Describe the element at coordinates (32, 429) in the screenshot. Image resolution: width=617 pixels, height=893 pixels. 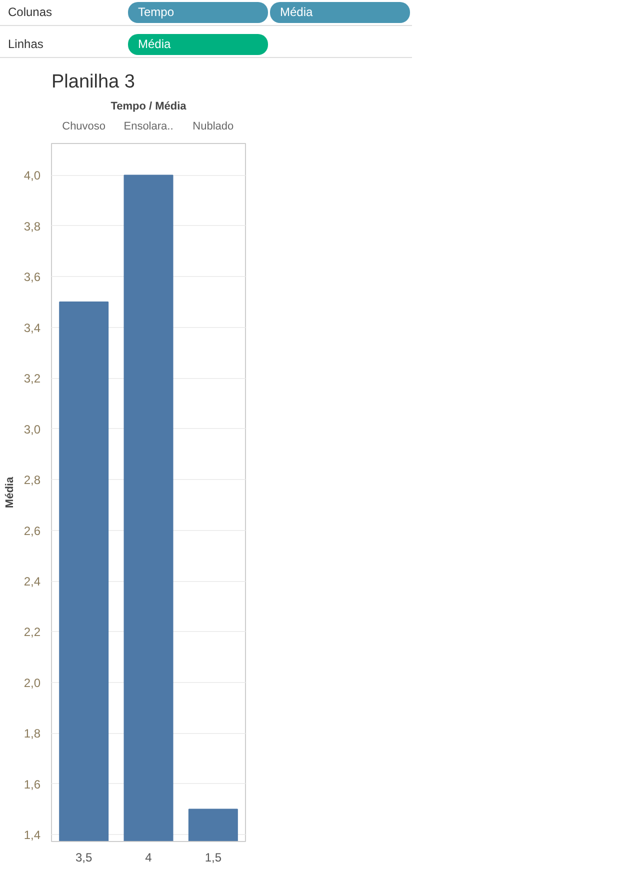
I see `y-tick-label: 3,0` at that location.